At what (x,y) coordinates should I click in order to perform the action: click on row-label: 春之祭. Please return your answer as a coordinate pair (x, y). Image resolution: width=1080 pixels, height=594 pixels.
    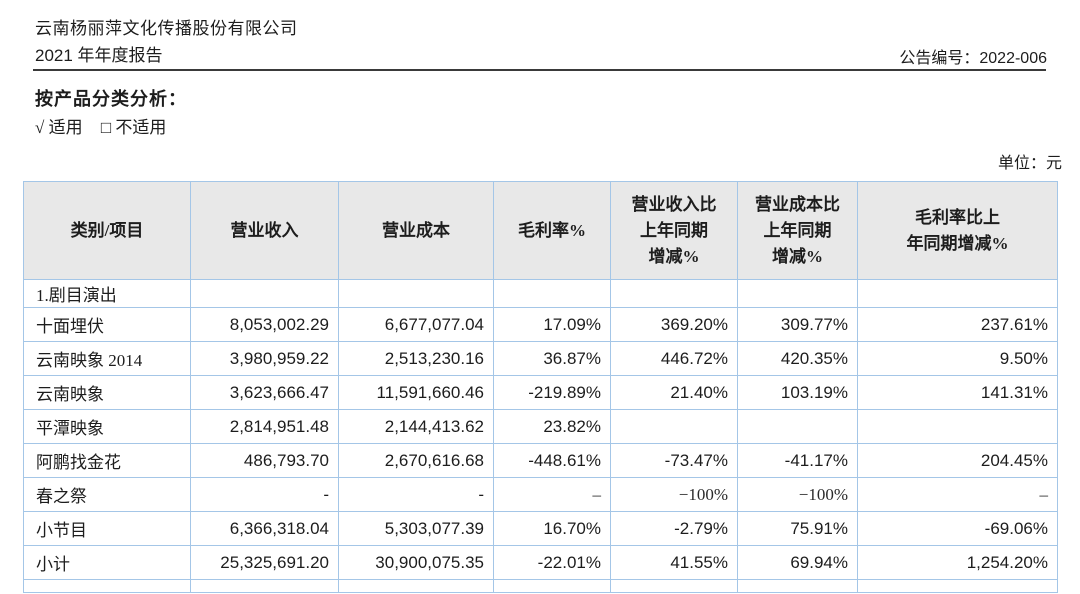
    Looking at the image, I should click on (107, 494).